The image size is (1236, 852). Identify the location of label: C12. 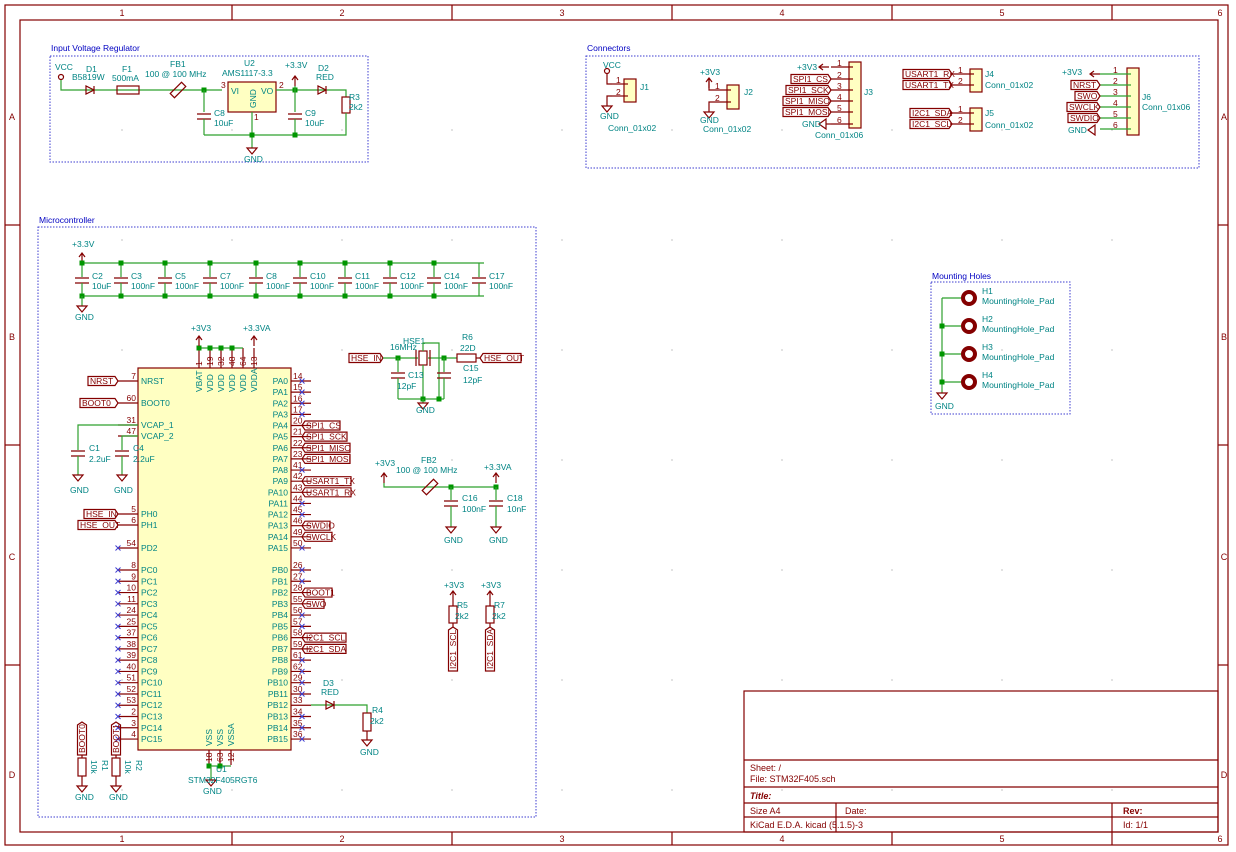
(408, 276).